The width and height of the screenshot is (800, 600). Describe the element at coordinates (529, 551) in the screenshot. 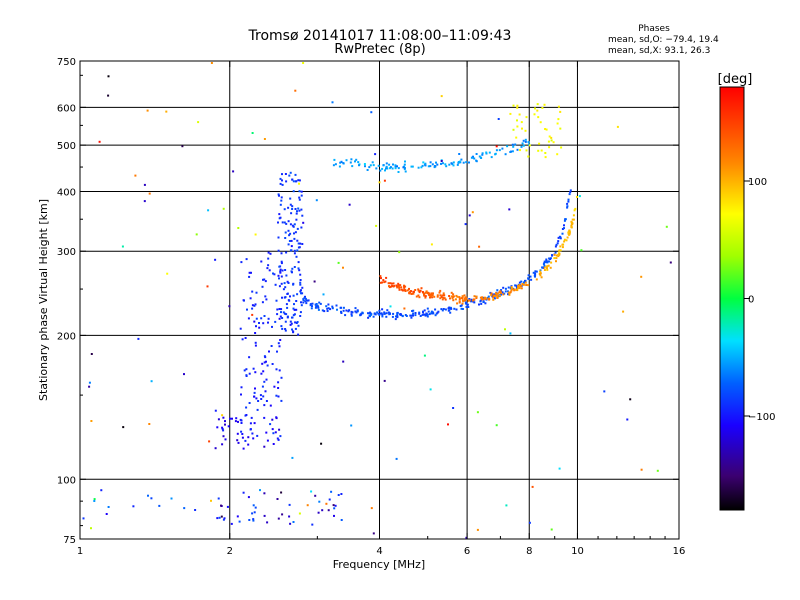

I see `x-tick-label: 8` at that location.